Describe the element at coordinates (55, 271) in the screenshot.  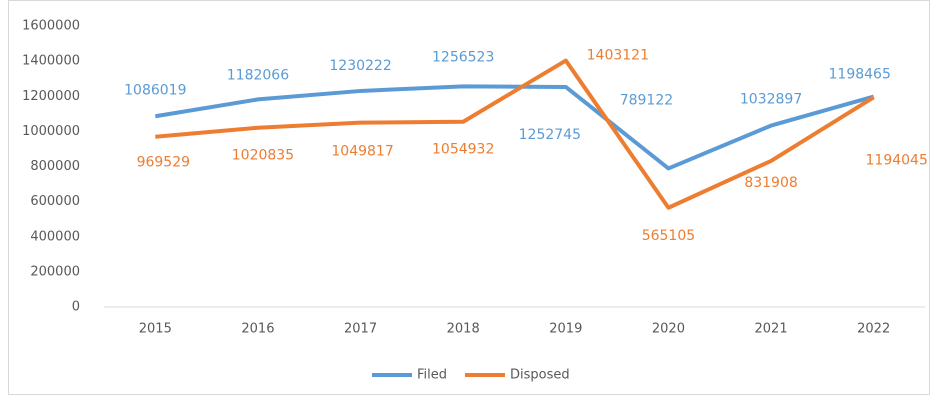
I see `y-tick-label: 200000` at that location.